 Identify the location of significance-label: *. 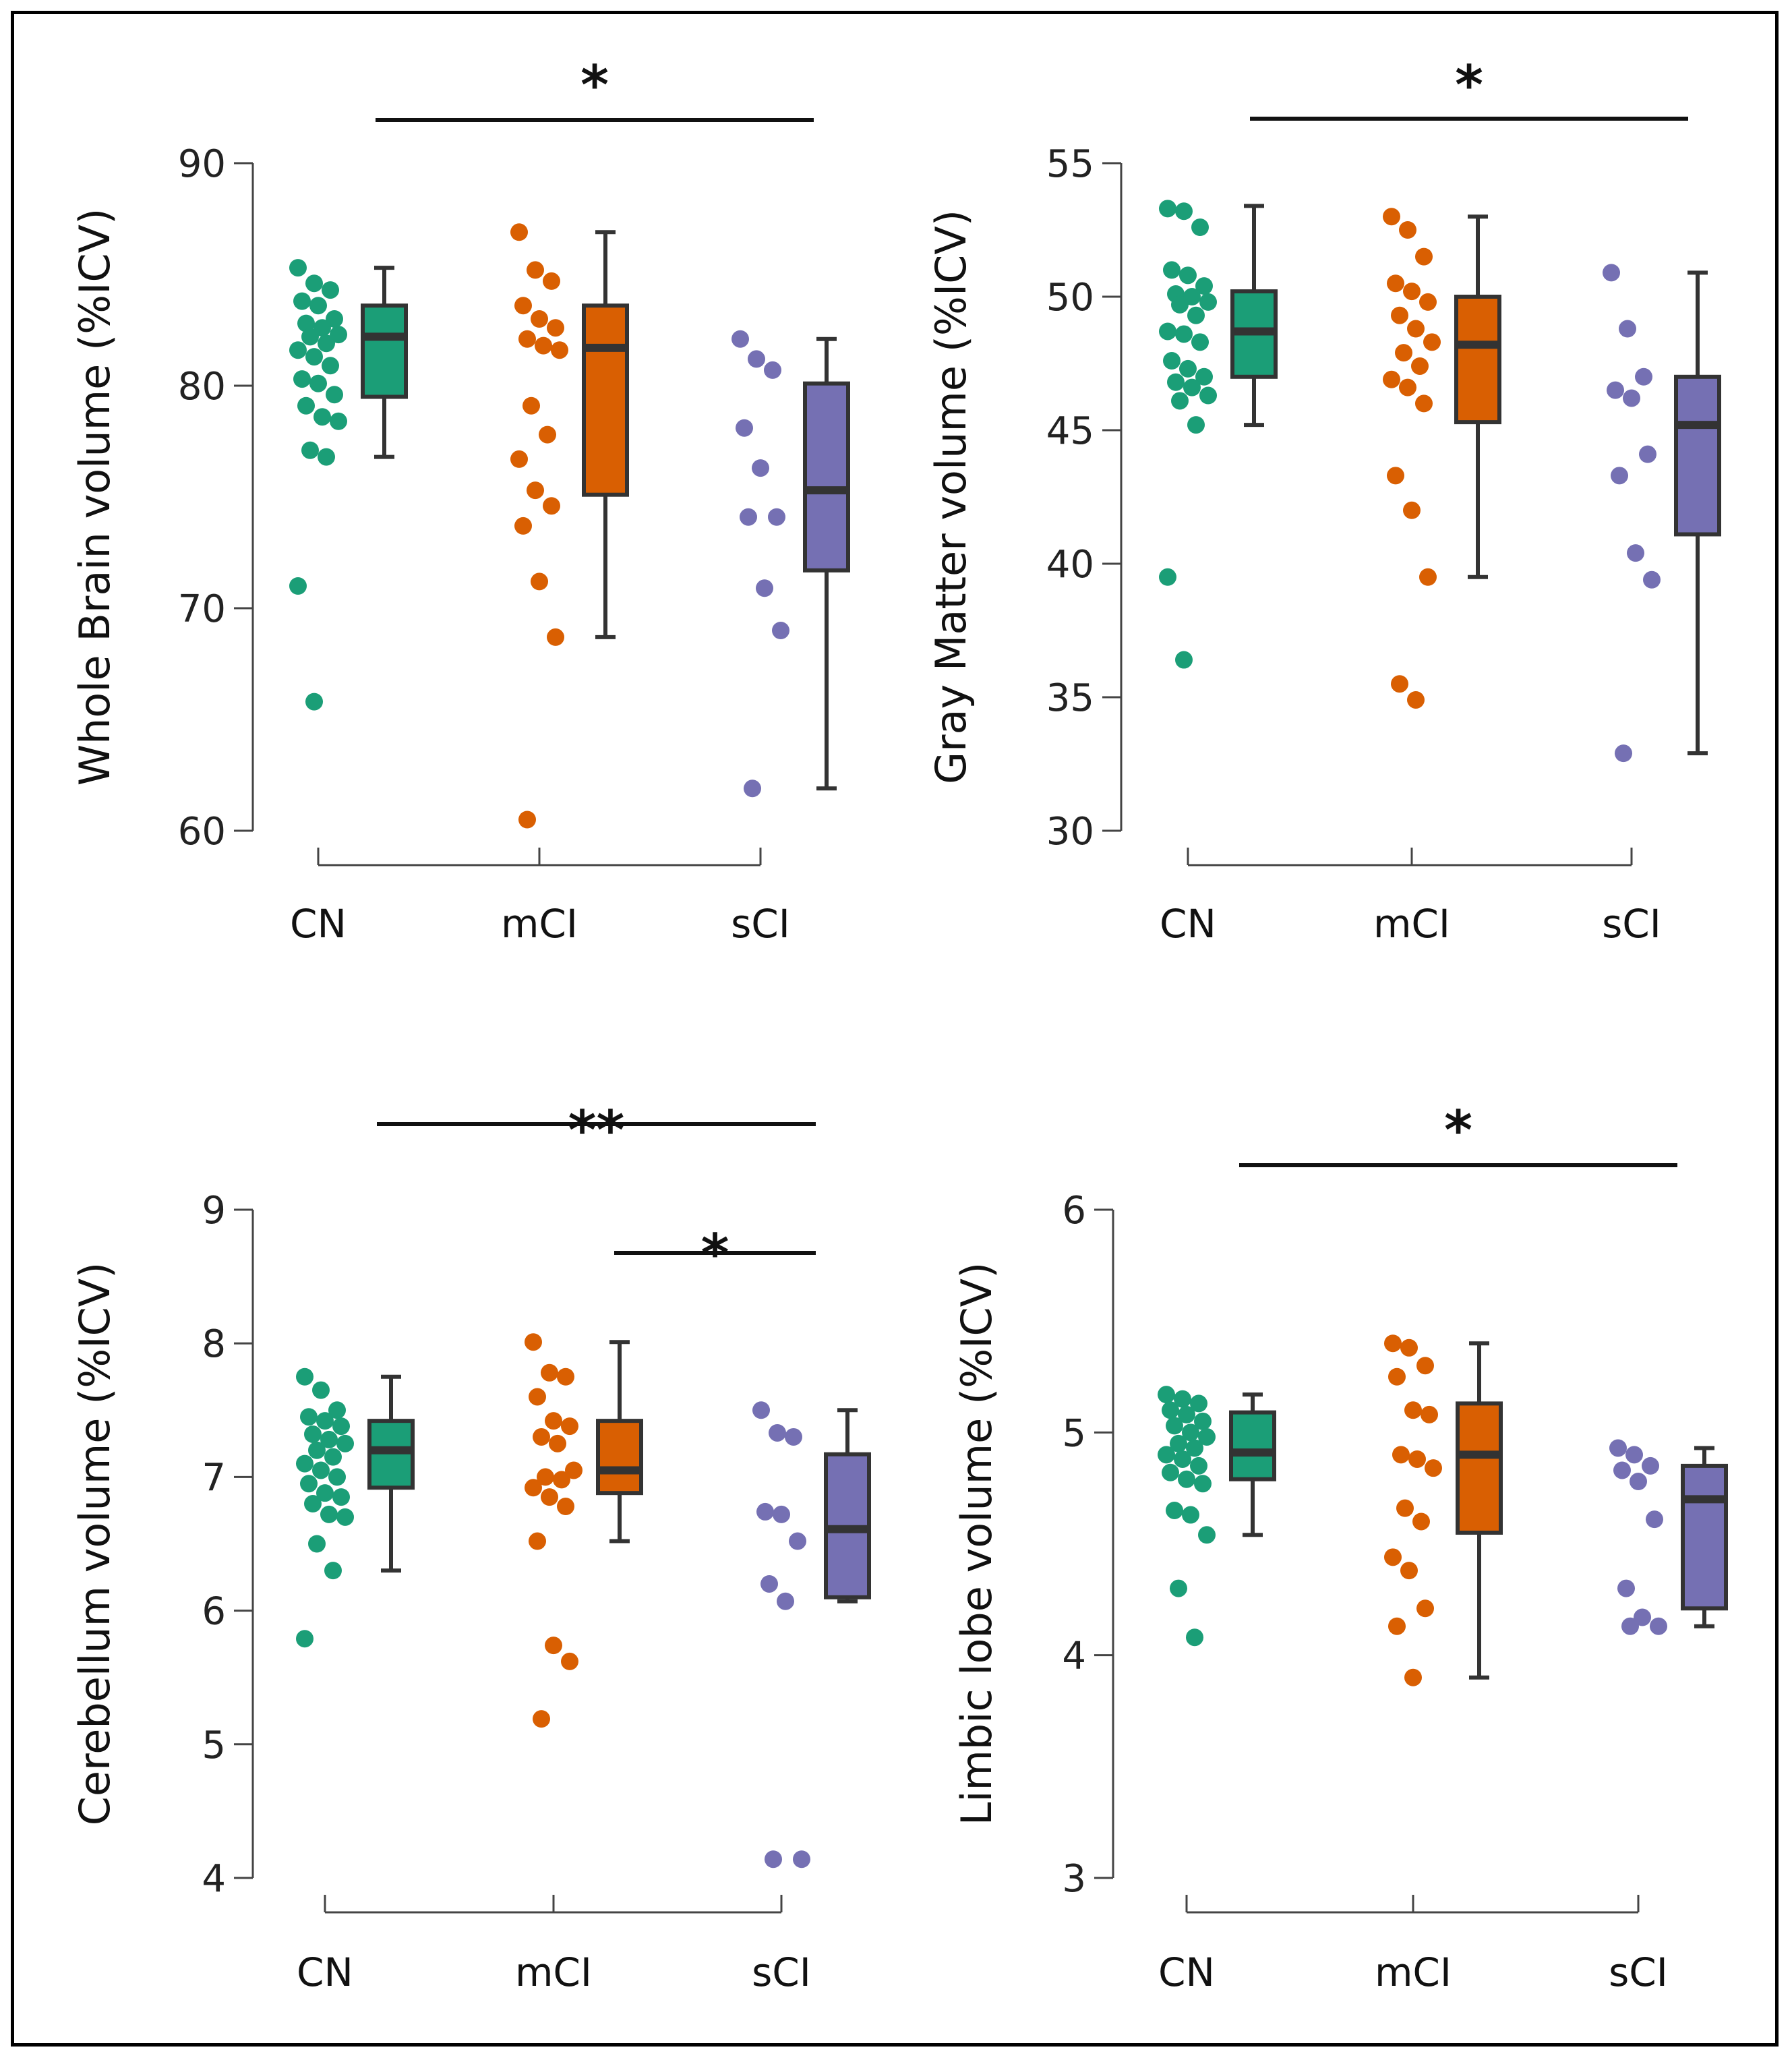
(1469, 85).